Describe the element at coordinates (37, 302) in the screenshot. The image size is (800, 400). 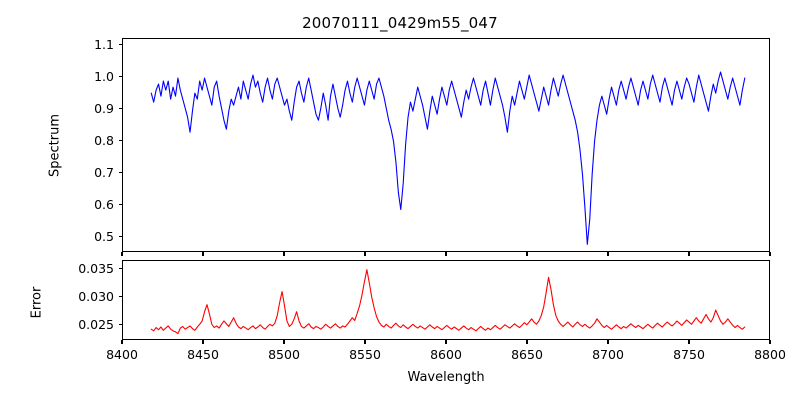
I see `error-axis-title: Error` at that location.